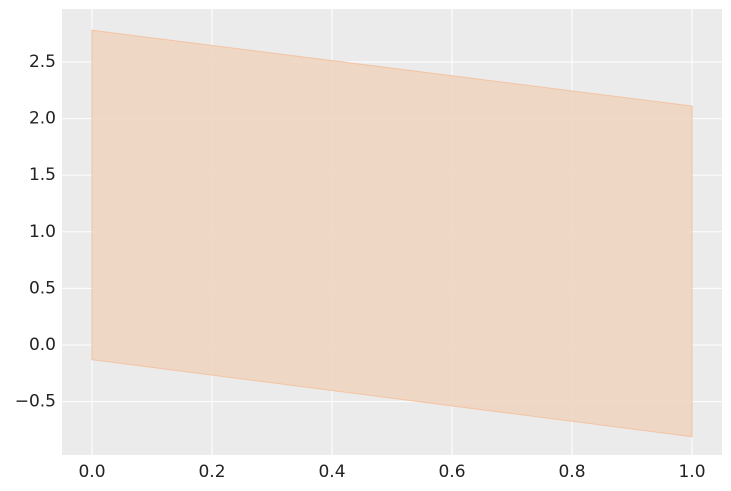 The image size is (731, 491). Describe the element at coordinates (35, 402) in the screenshot. I see `y-tick-label: −0.5` at that location.